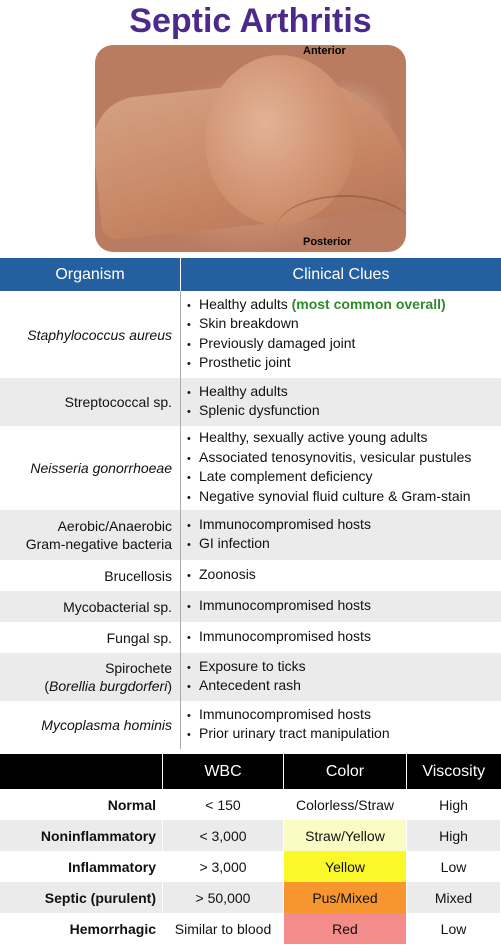  I want to click on color-value: Colorless/Straw, so click(345, 804).